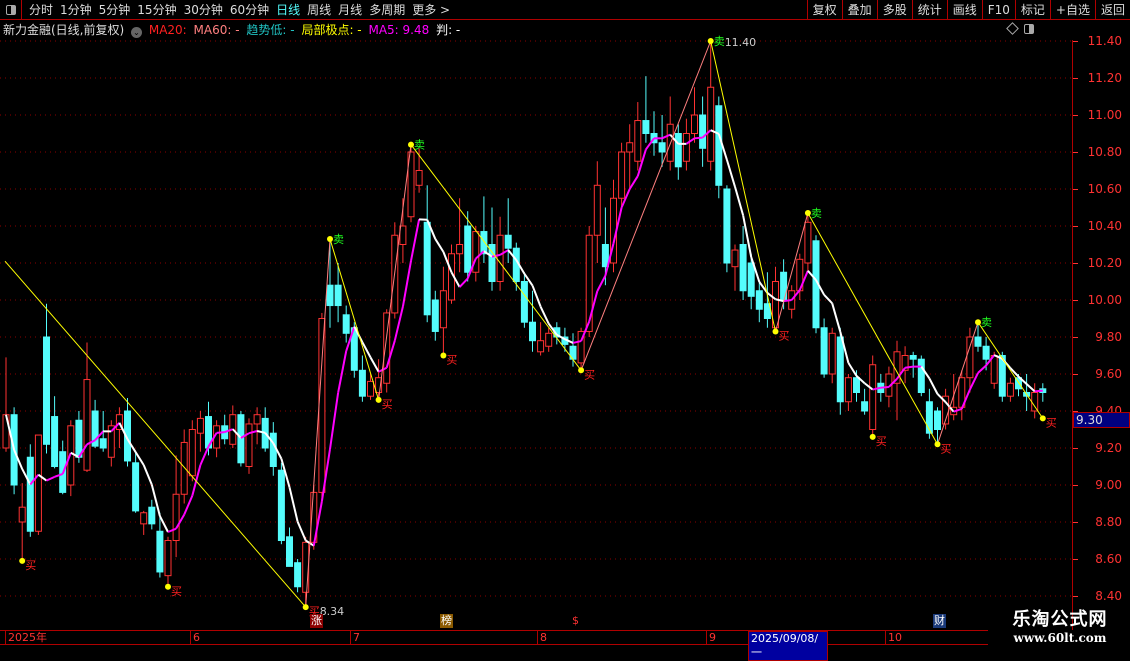 Image resolution: width=1130 pixels, height=661 pixels. What do you see at coordinates (446, 621) in the screenshot?
I see `event-tag: 榜` at bounding box center [446, 621].